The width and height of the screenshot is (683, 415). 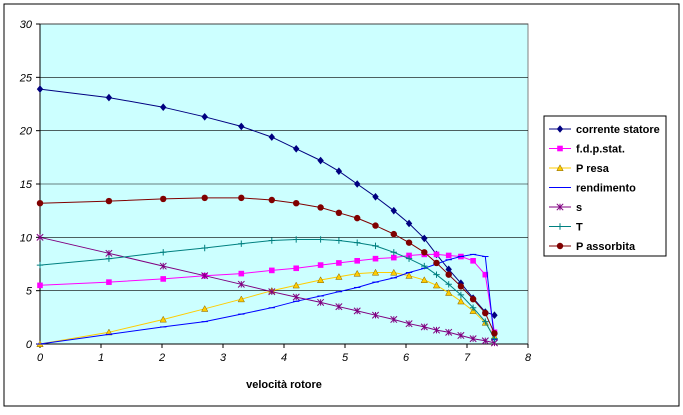 I want to click on series-p-resa, so click(x=267, y=307).